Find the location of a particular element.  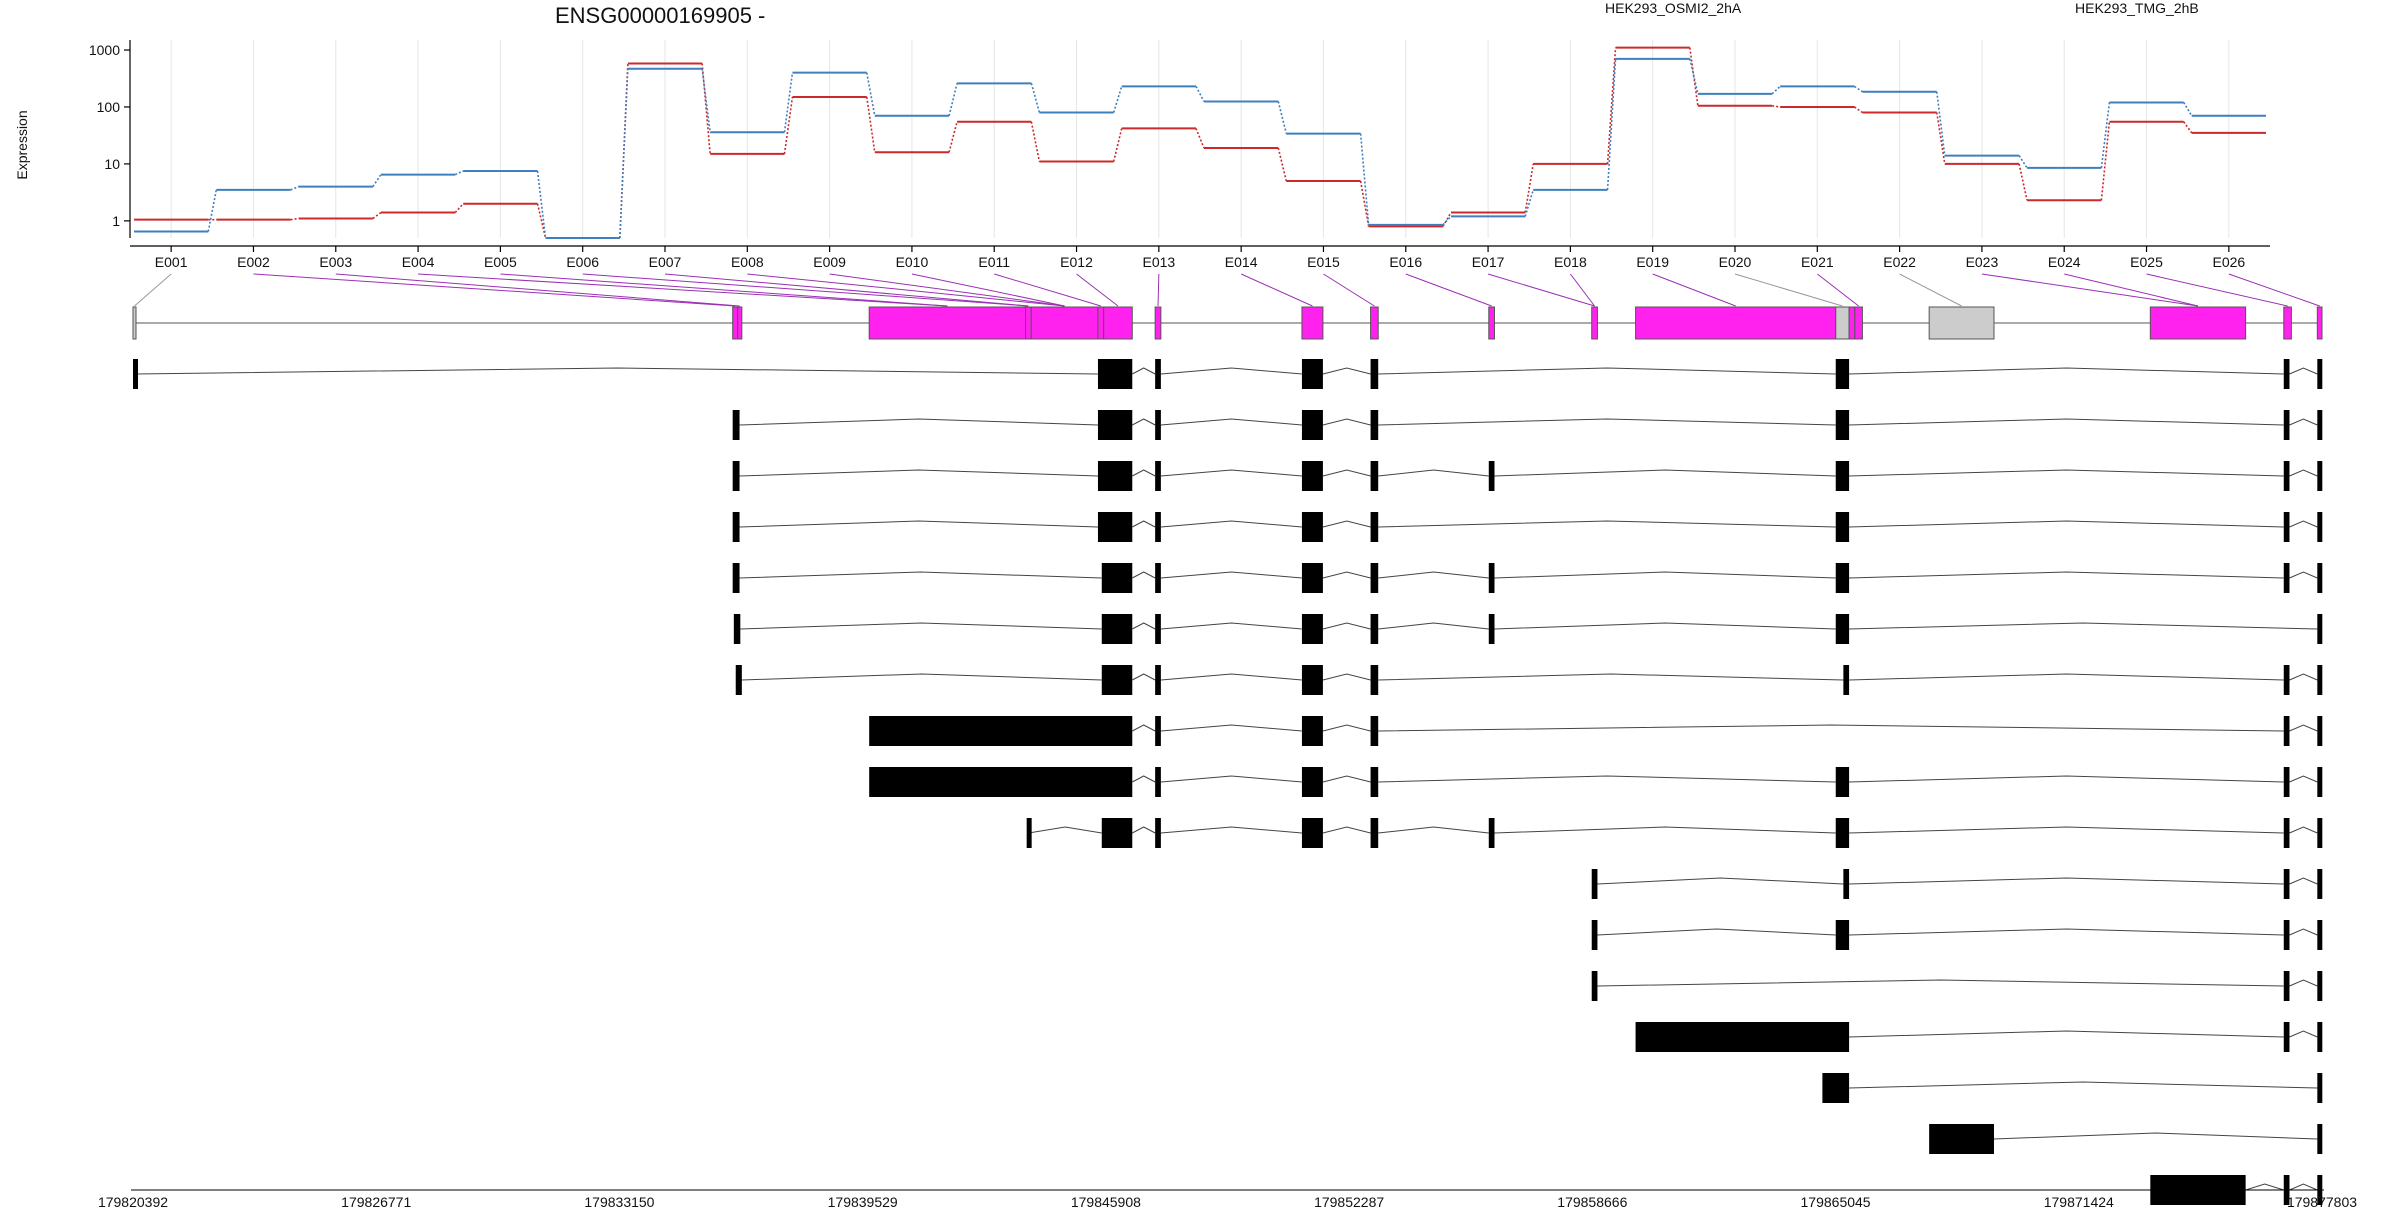

x-tick-label: E017 is located at coordinates (1488, 262).